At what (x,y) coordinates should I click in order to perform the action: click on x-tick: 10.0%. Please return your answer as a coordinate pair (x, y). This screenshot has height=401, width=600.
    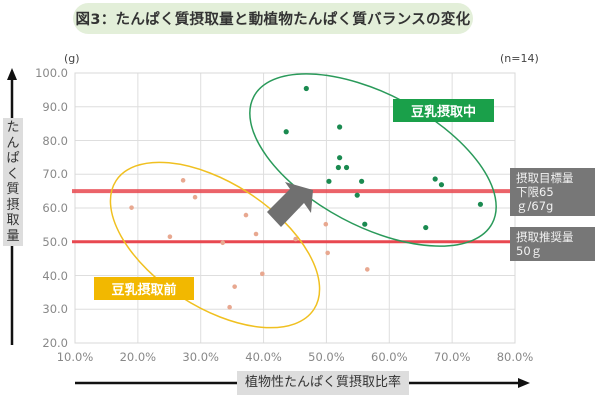
    Looking at the image, I should click on (75, 357).